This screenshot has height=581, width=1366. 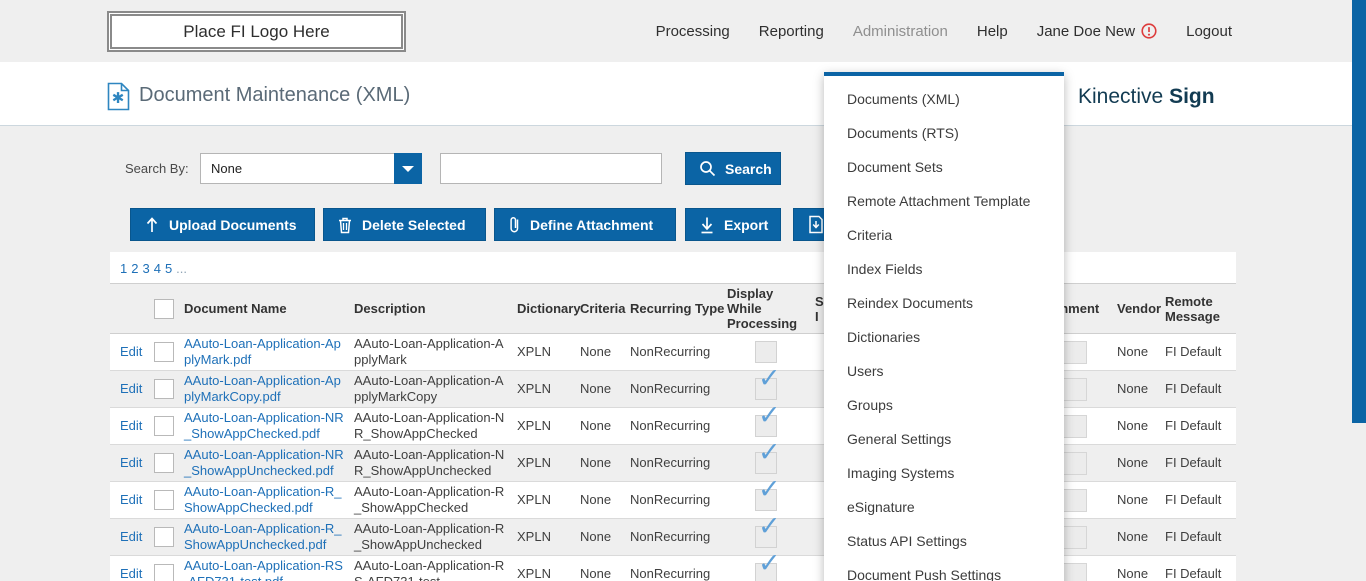 What do you see at coordinates (431, 389) in the screenshot?
I see `description-cell: AAuto-Loan-Application-ApplyMarkCopy` at bounding box center [431, 389].